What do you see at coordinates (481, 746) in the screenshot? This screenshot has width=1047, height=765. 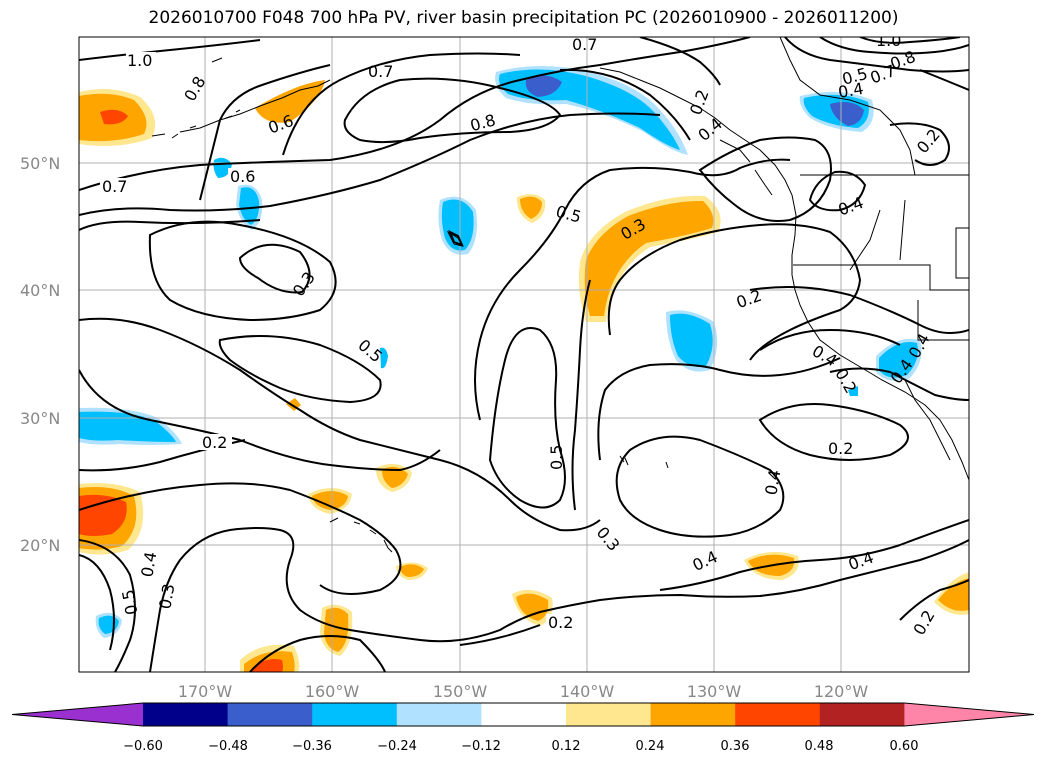 I see `colorbar-tick-label: −0.12` at bounding box center [481, 746].